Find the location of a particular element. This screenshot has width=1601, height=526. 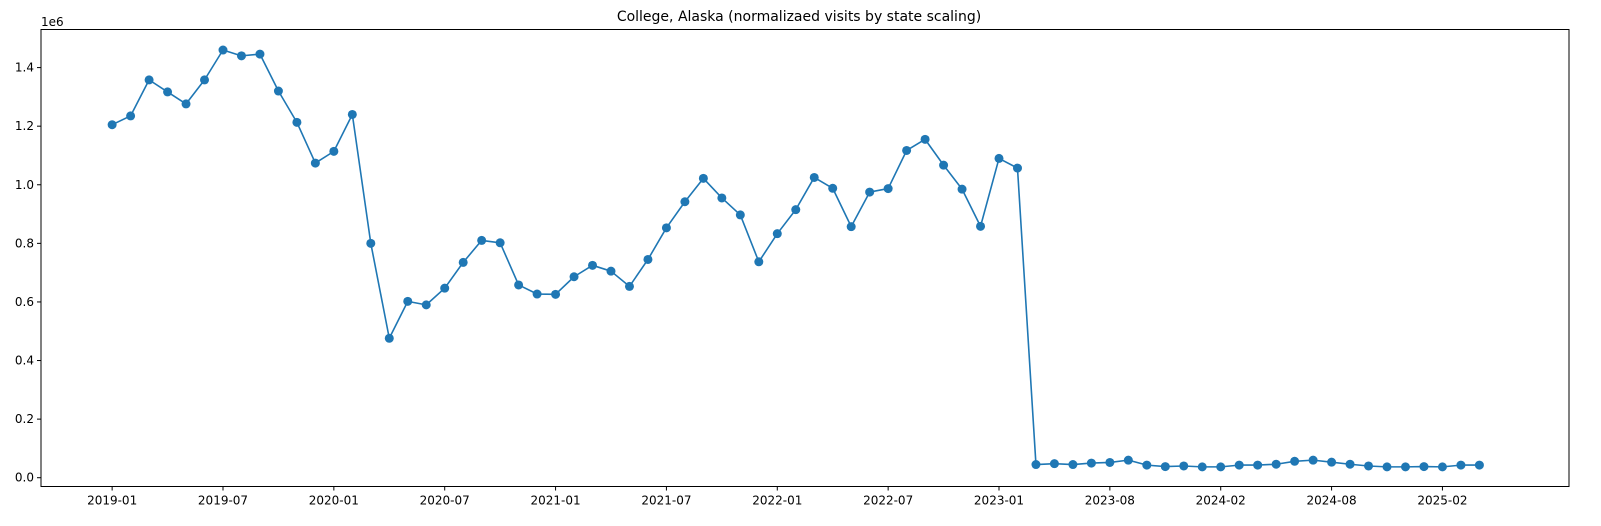

x-tick-label: 2023-08 is located at coordinates (1110, 501).